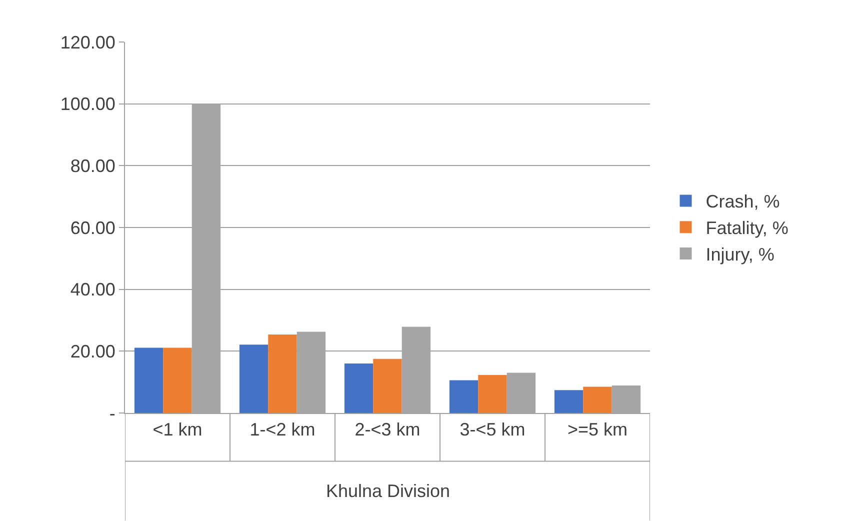 This screenshot has height=521, width=860. What do you see at coordinates (88, 104) in the screenshot?
I see `y-tick-label: 100.00` at bounding box center [88, 104].